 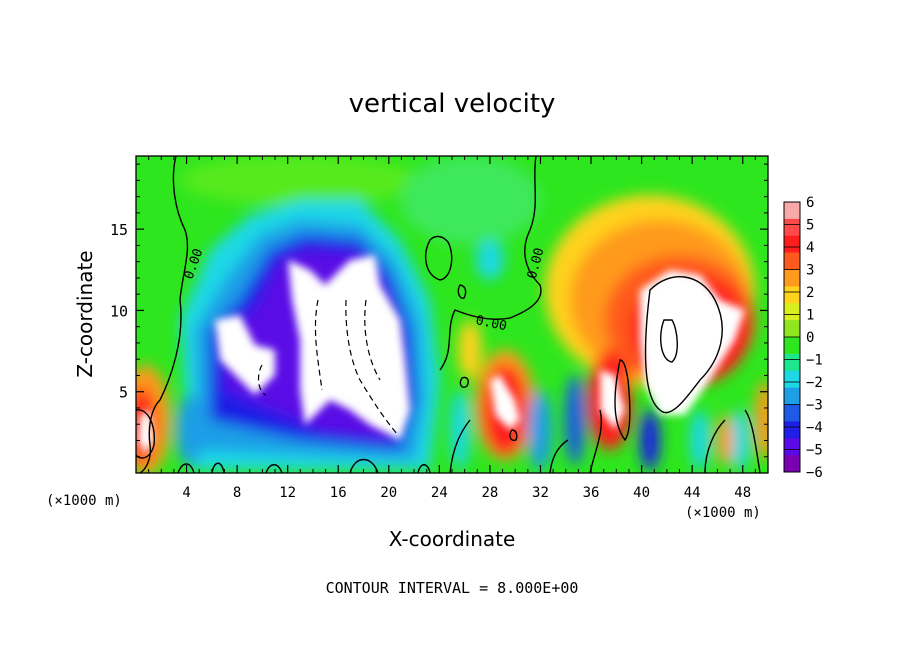 What do you see at coordinates (452, 539) in the screenshot?
I see `x-axis-title: X-coordinate` at bounding box center [452, 539].